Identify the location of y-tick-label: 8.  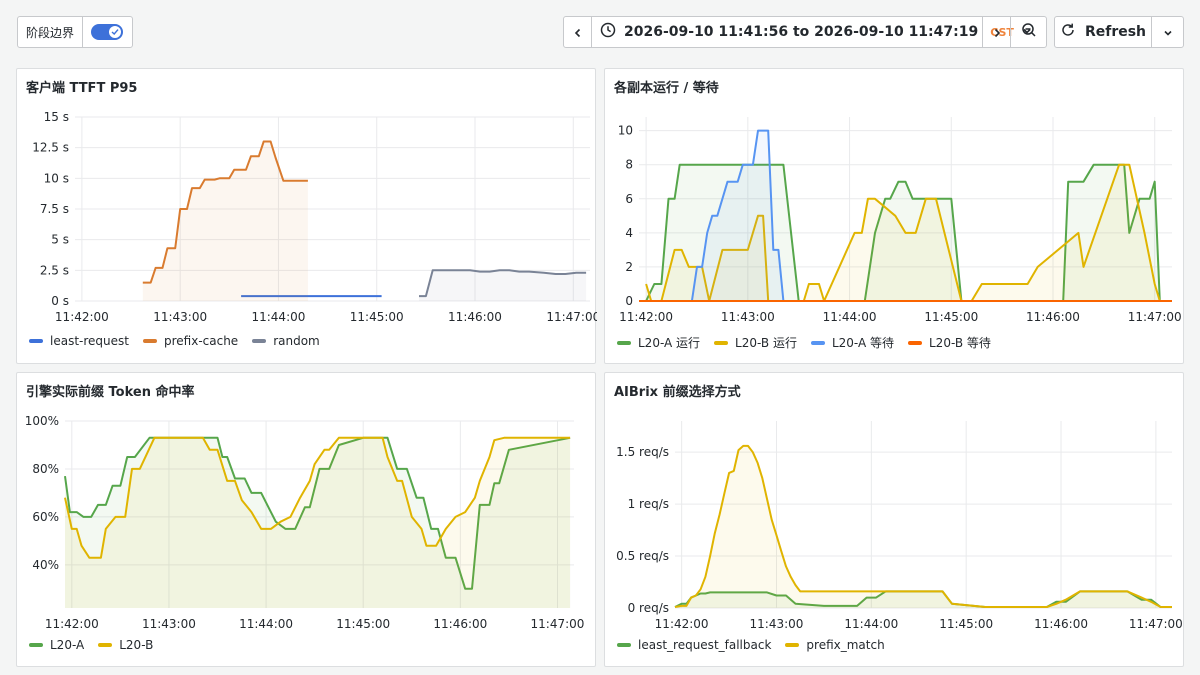
(629, 165).